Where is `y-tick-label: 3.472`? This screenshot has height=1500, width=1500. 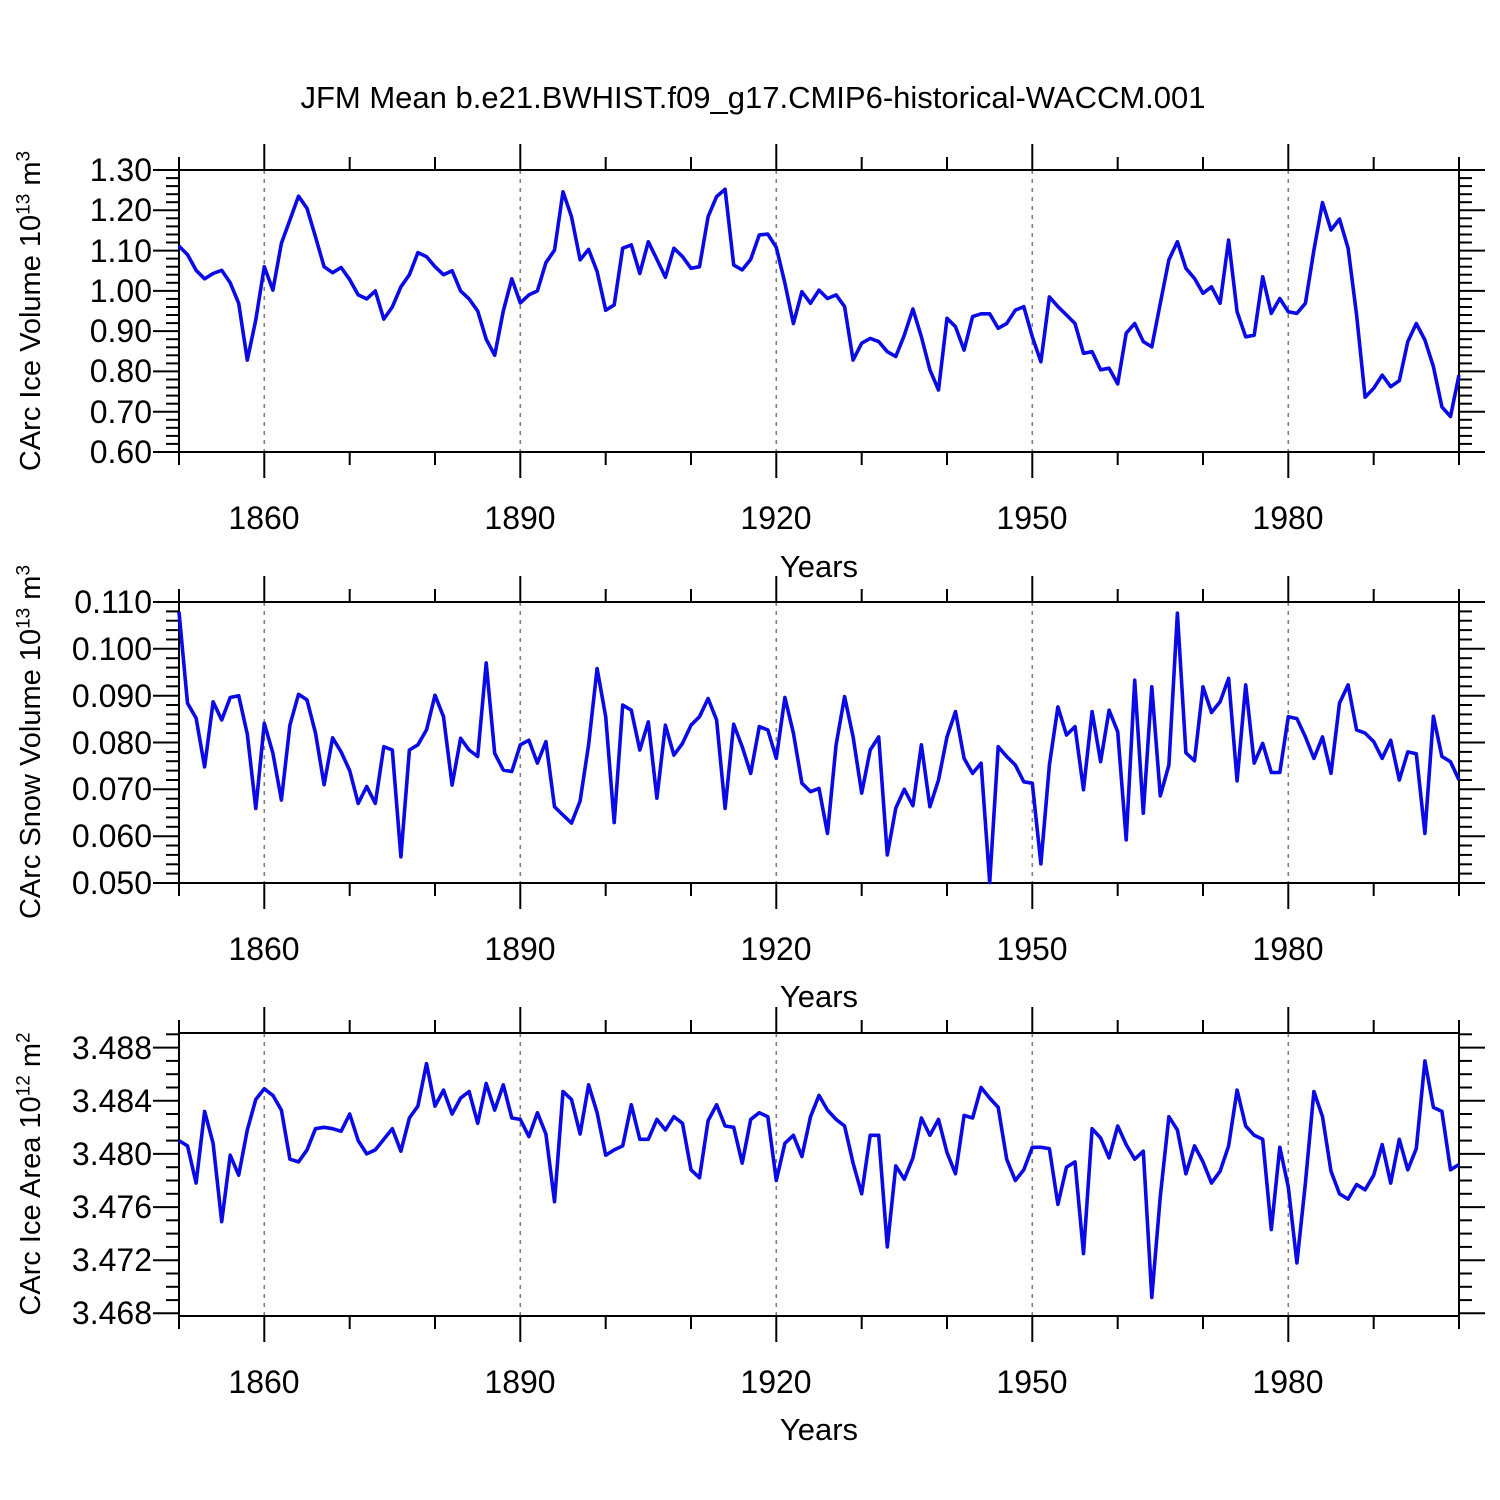 y-tick-label: 3.472 is located at coordinates (111, 1260).